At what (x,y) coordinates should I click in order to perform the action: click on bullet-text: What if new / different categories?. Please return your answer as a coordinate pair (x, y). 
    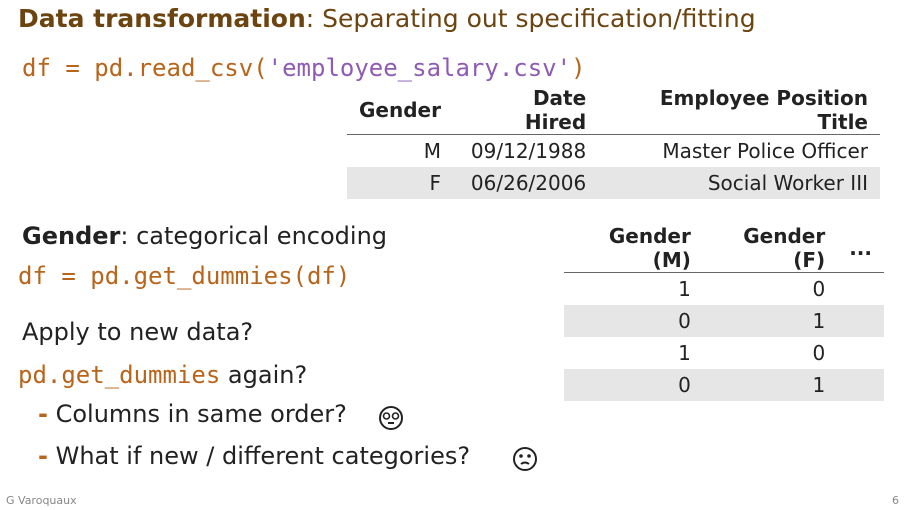
    Looking at the image, I should click on (263, 456).